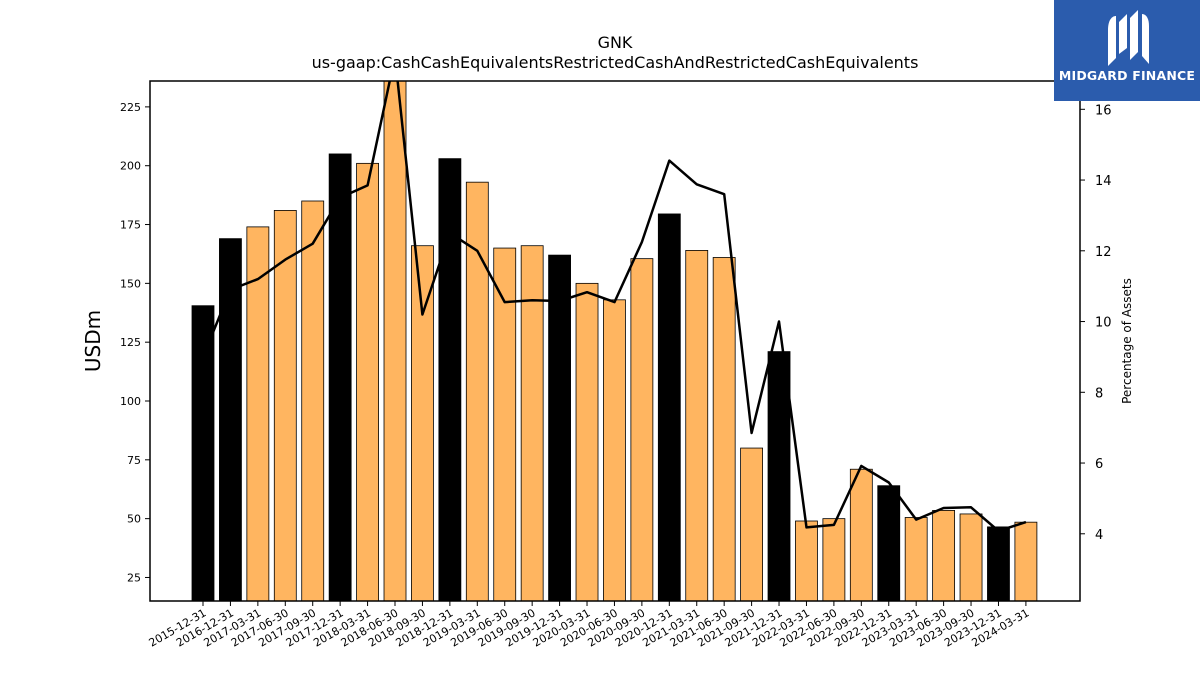  I want to click on right-tick-label: 12, so click(1103, 252).